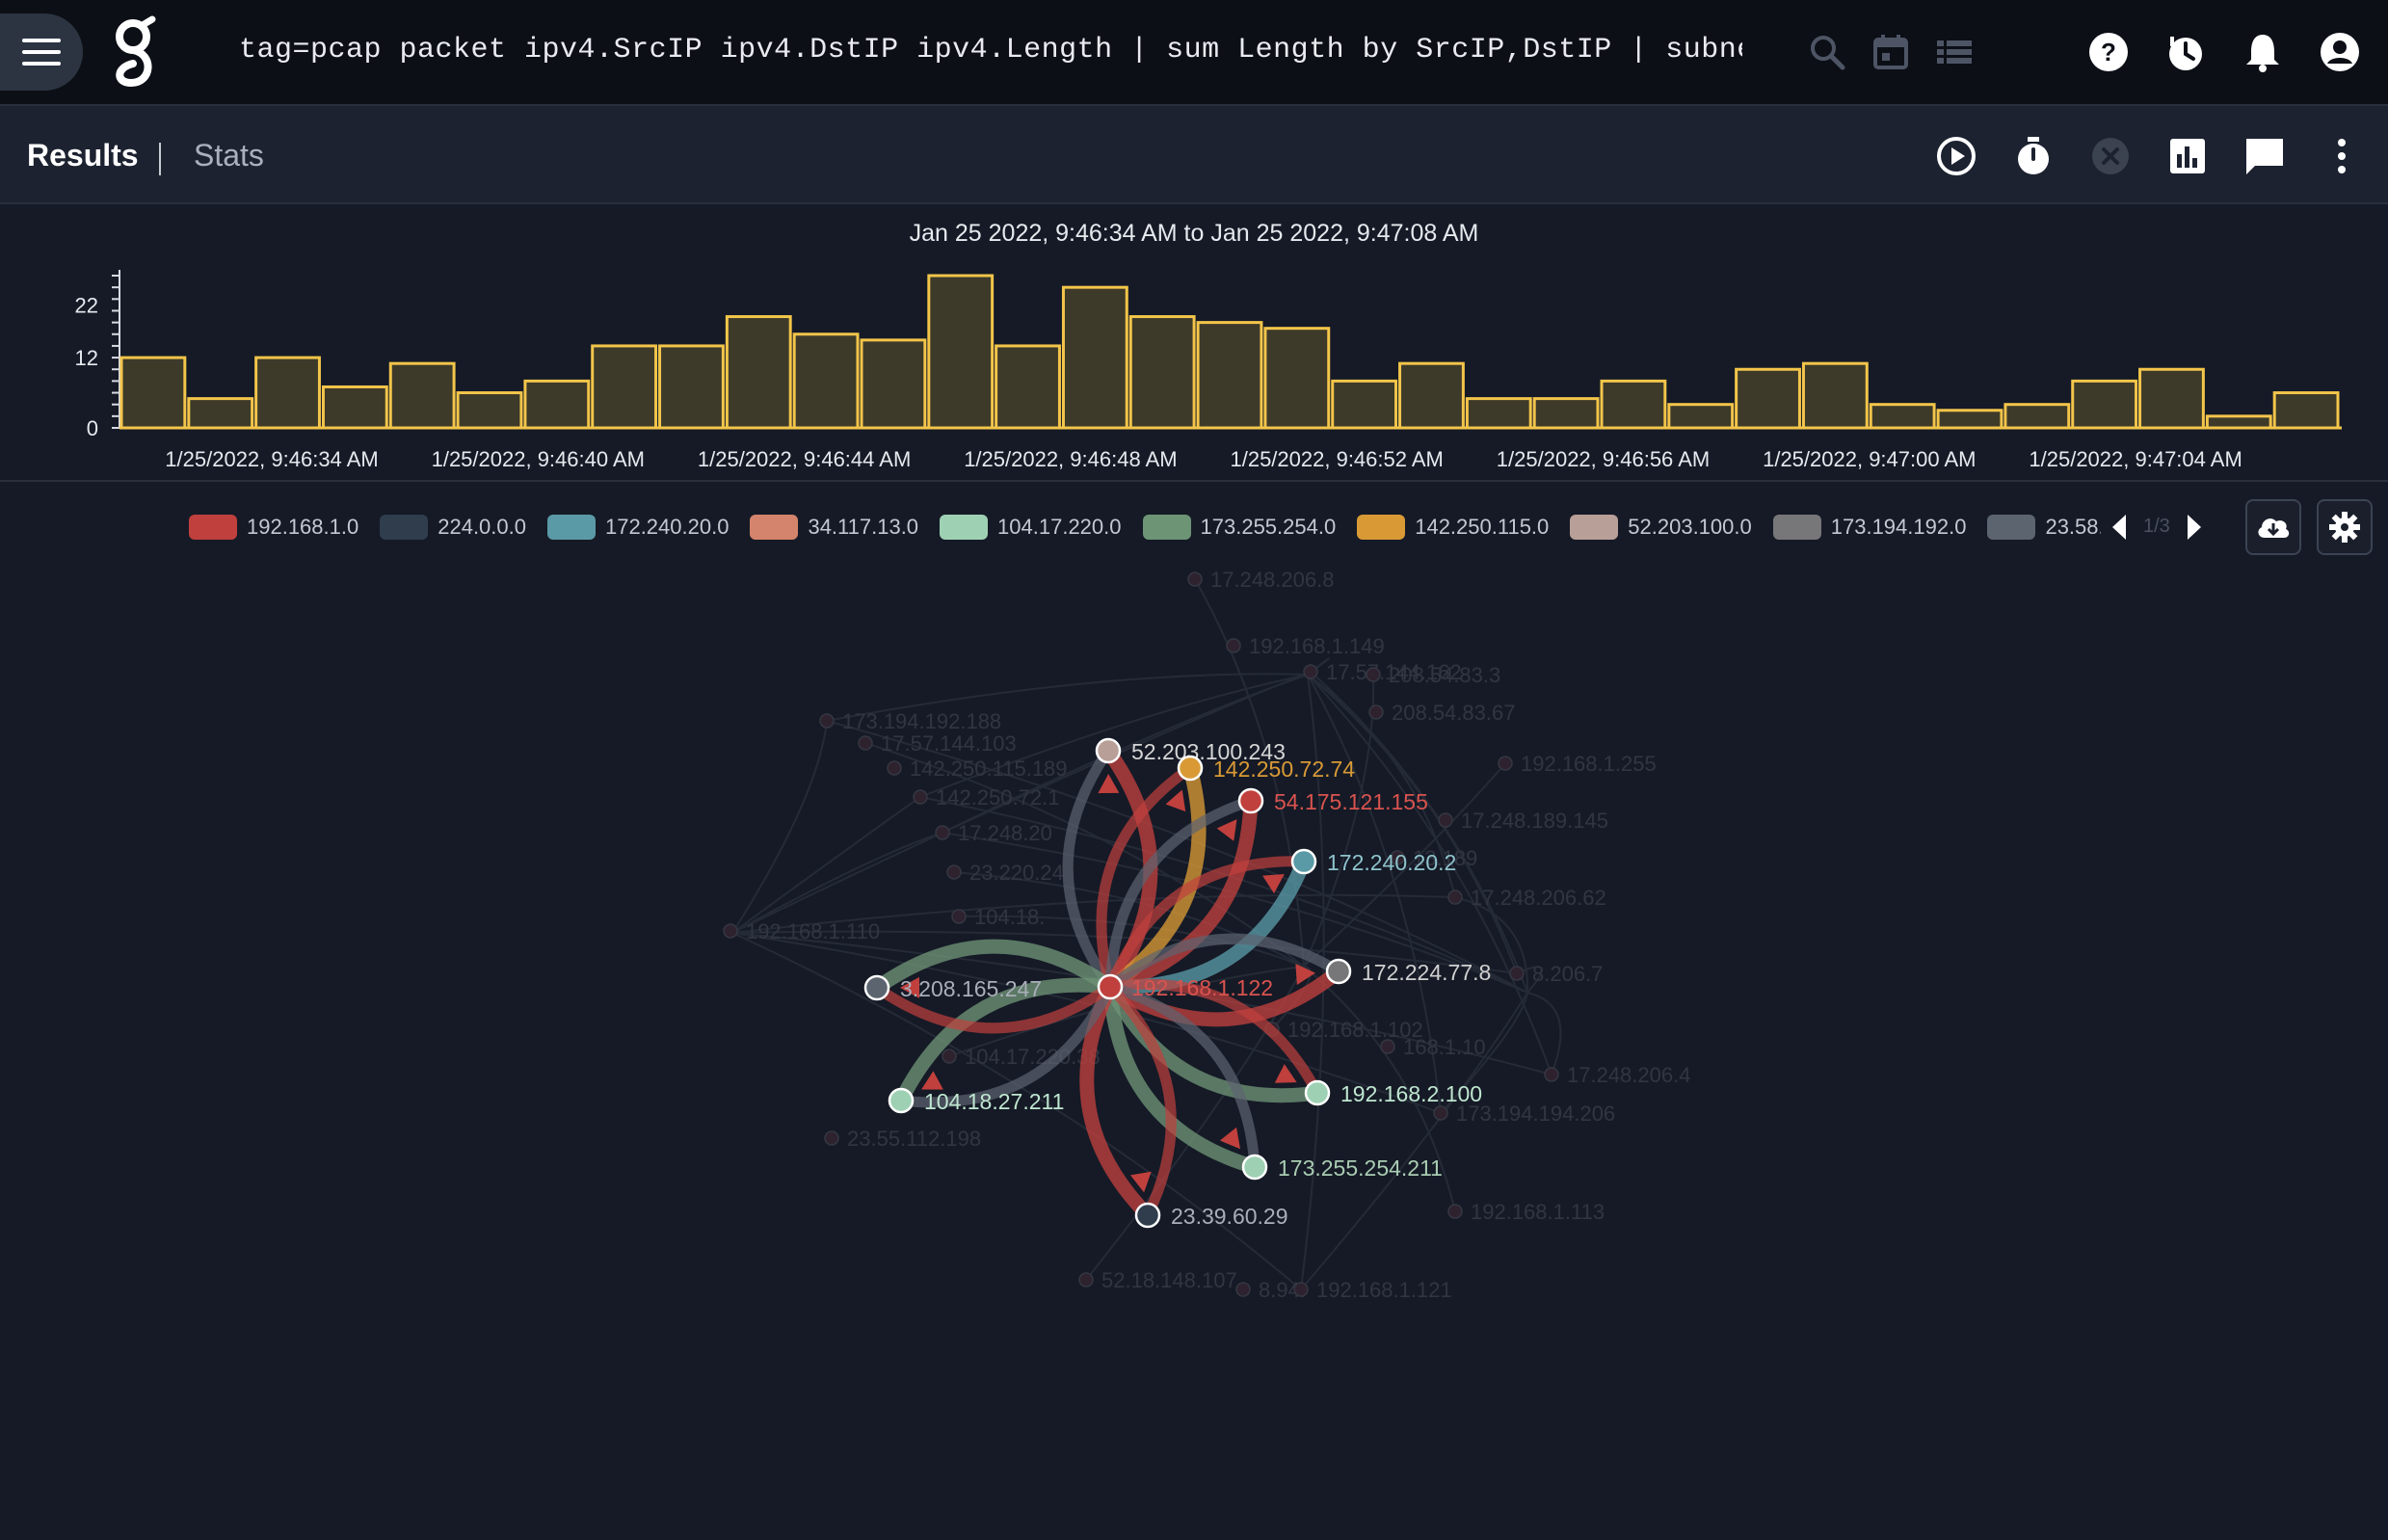 The height and width of the screenshot is (1540, 2388). I want to click on graph-node-label: 3.208.165.247, so click(971, 989).